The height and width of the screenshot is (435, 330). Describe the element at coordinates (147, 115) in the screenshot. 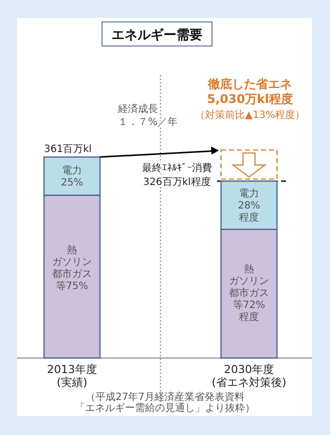

I see `text: 経済成長１．７%／年` at that location.